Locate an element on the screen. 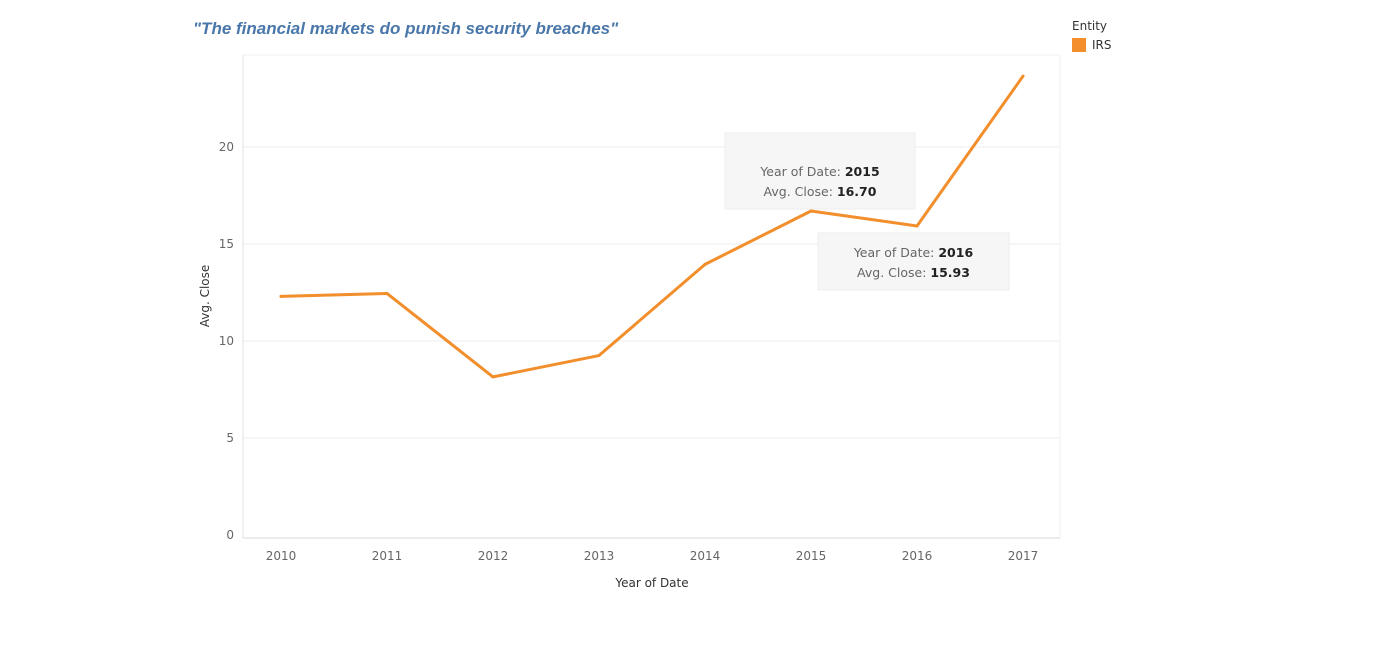 The width and height of the screenshot is (1390, 666). tooltip-line: Avg. Close: 15.93 is located at coordinates (913, 272).